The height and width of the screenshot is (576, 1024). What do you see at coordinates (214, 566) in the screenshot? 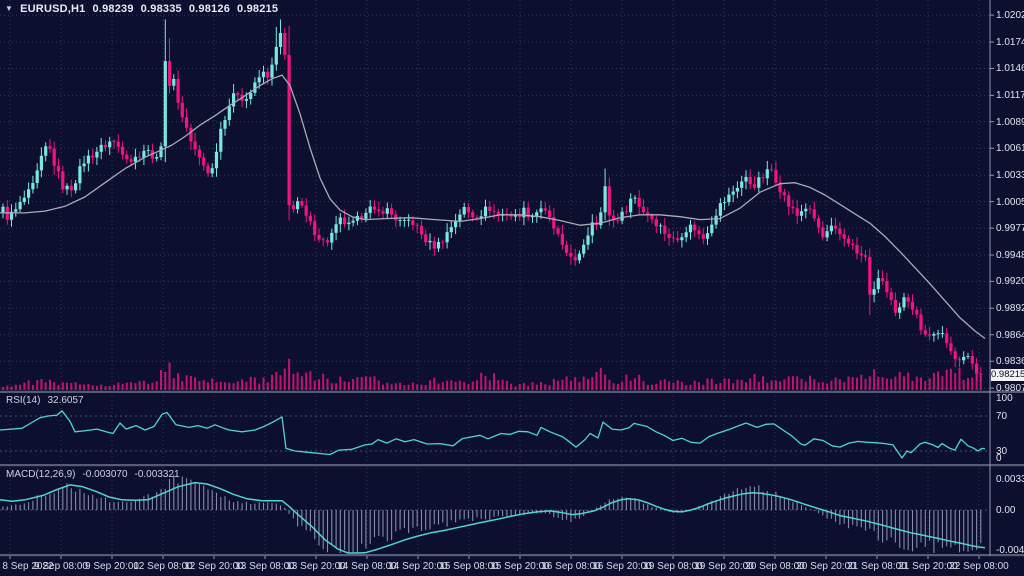
I see `time-axis-label: 12 Sep 20:00` at bounding box center [214, 566].